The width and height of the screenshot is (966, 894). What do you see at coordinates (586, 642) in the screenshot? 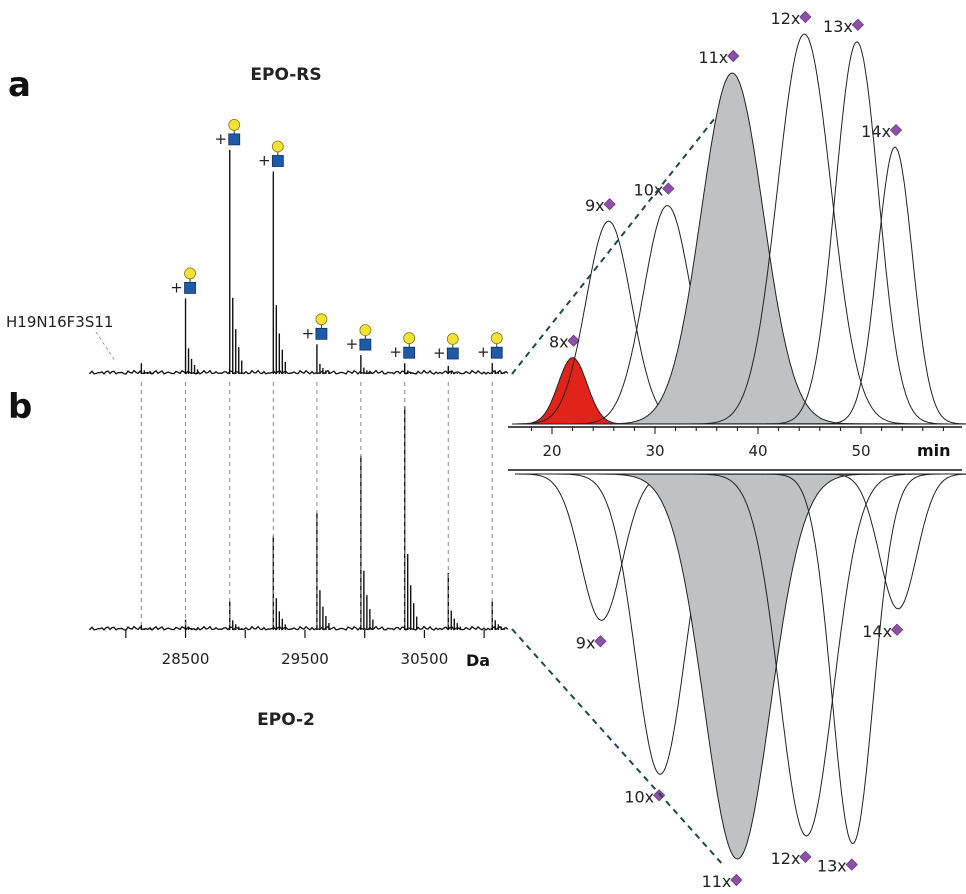
I see `bottom-peak-label-9x: 9x` at bounding box center [586, 642].